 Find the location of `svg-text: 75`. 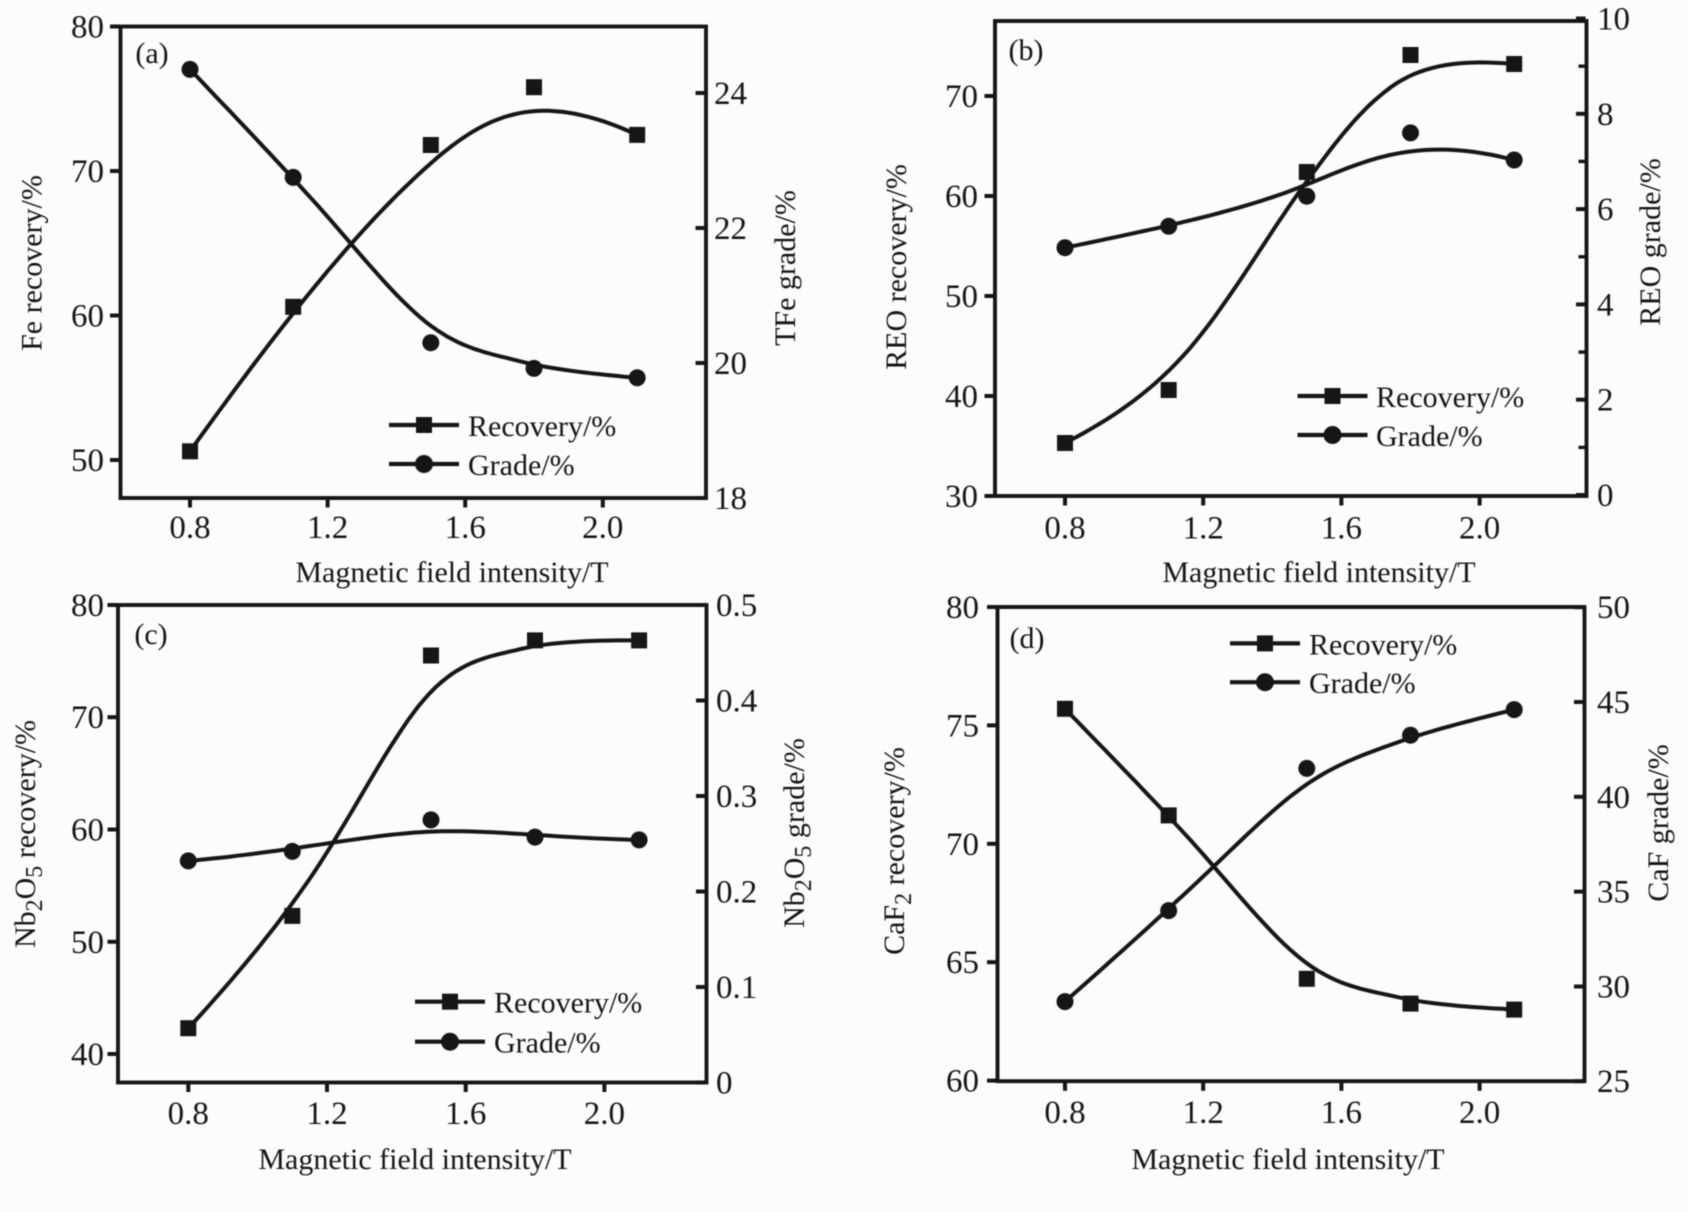

svg-text: 75 is located at coordinates (962, 726).